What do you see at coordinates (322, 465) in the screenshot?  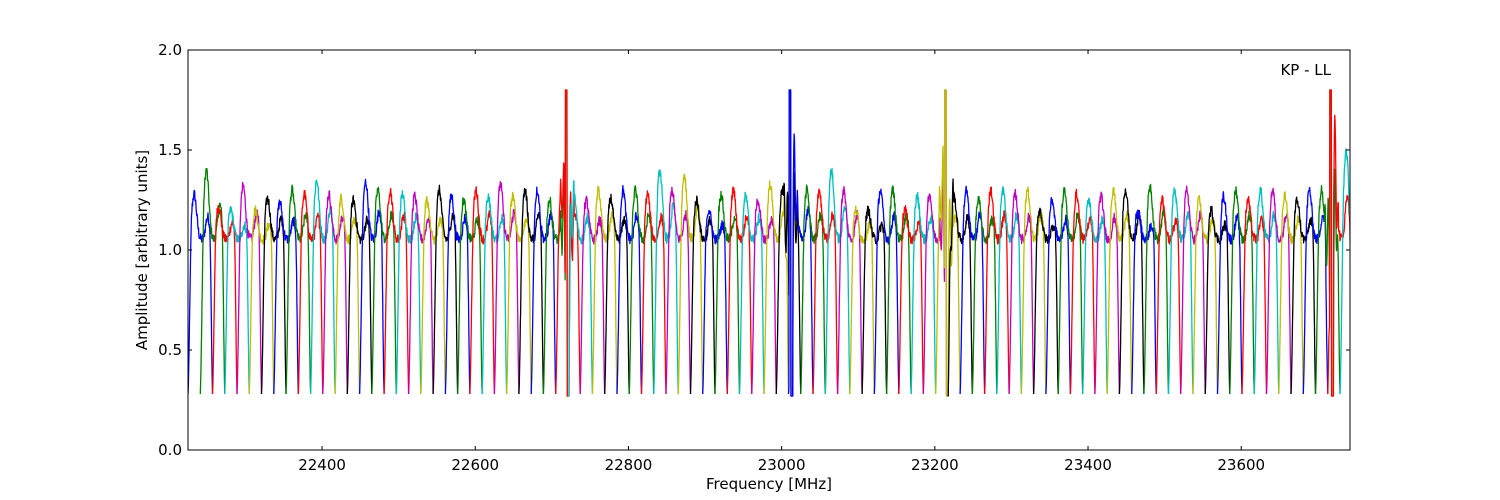 I see `x-tick-label: 22400` at bounding box center [322, 465].